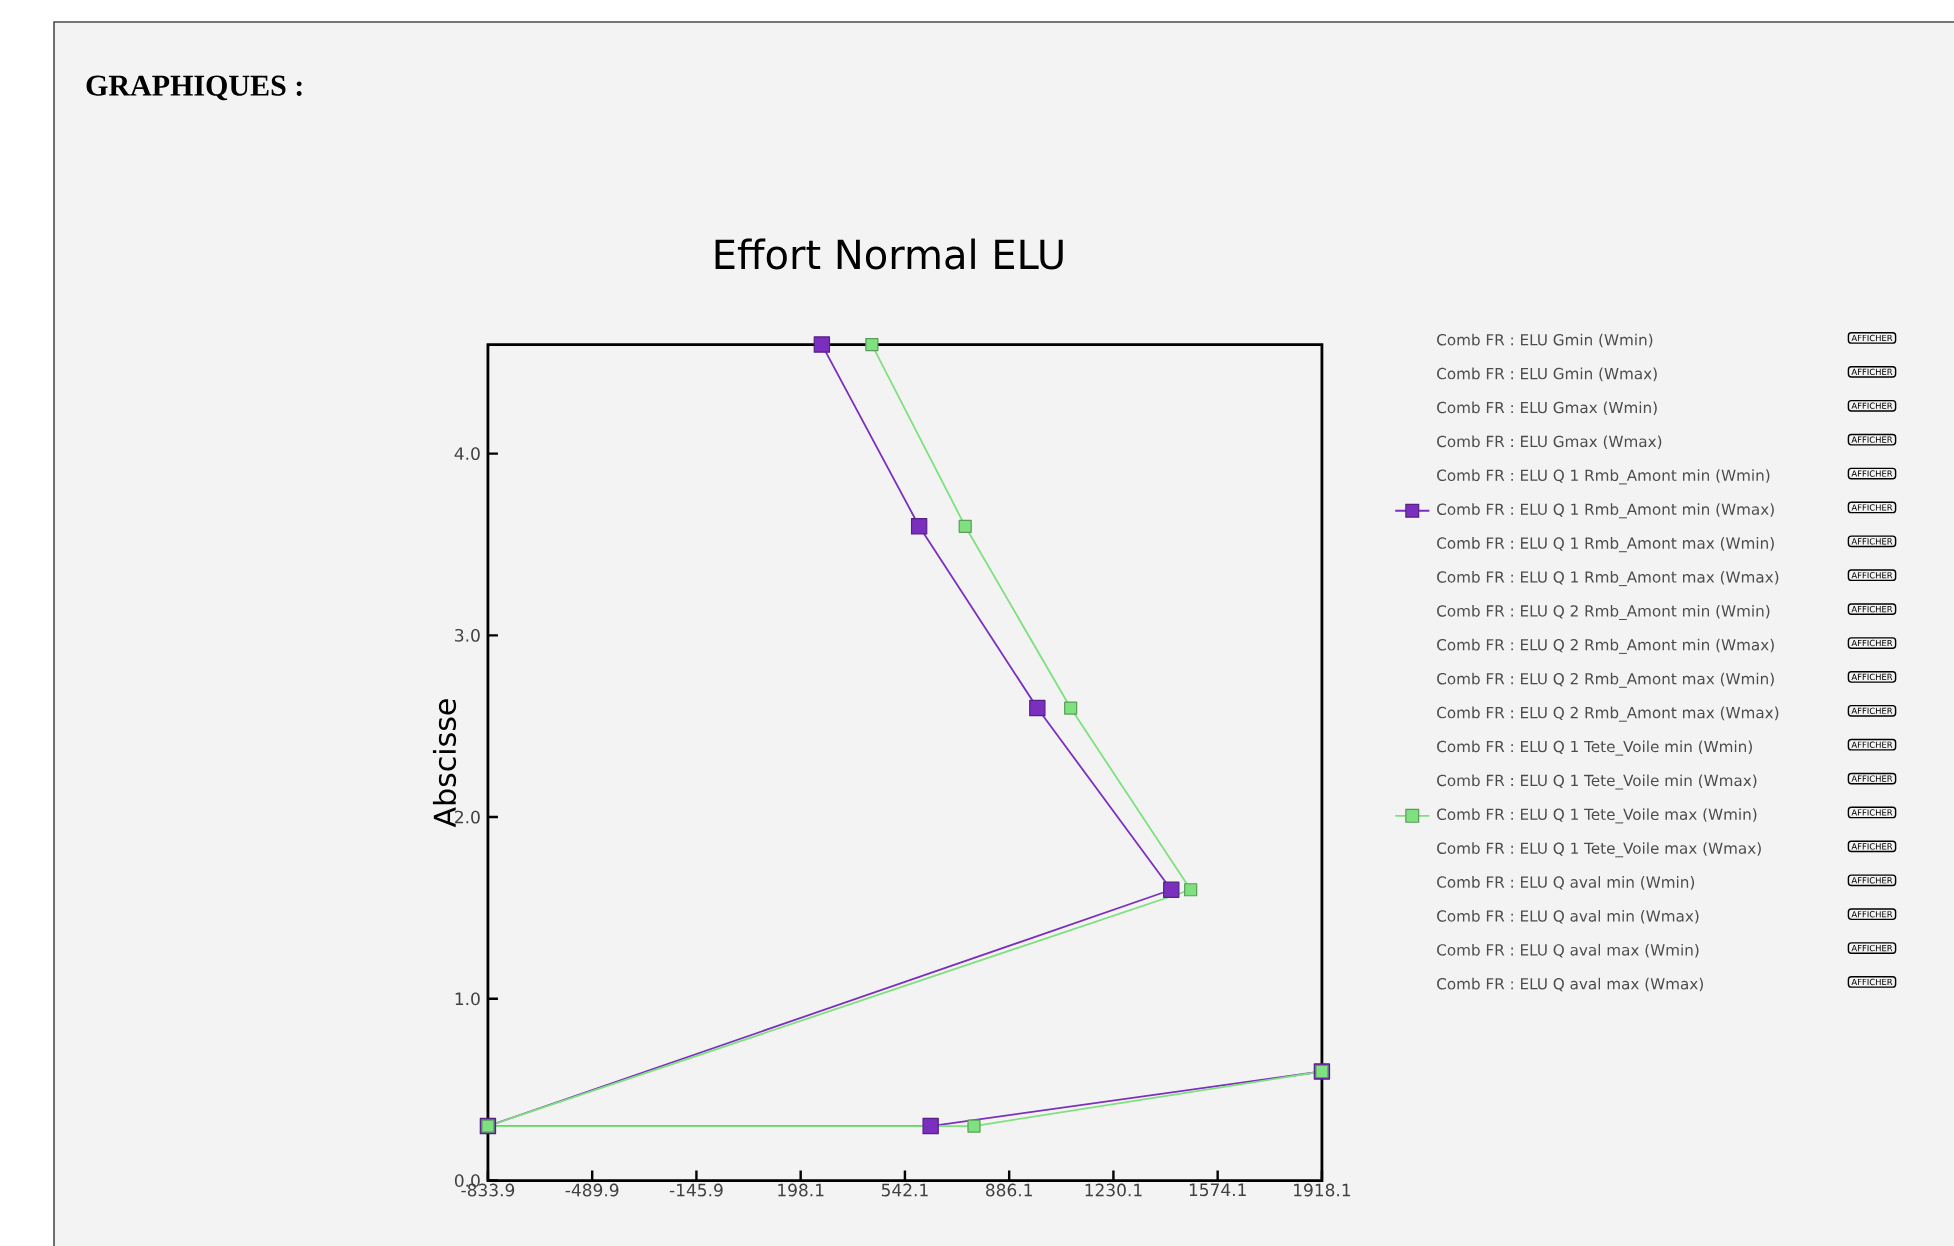 This screenshot has width=1954, height=1246. Describe the element at coordinates (1113, 1190) in the screenshot. I see `x-tick-label: 1230.1` at that location.